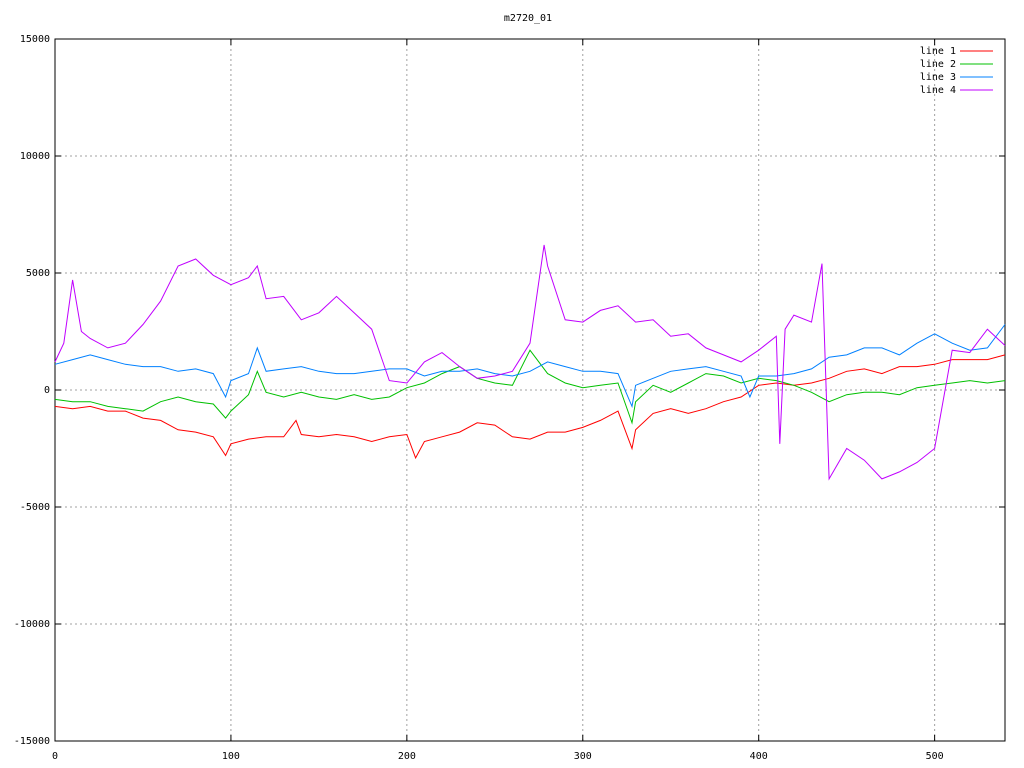 The width and height of the screenshot is (1024, 768). What do you see at coordinates (47, 390) in the screenshot?
I see `y-tick-label: 0` at bounding box center [47, 390].